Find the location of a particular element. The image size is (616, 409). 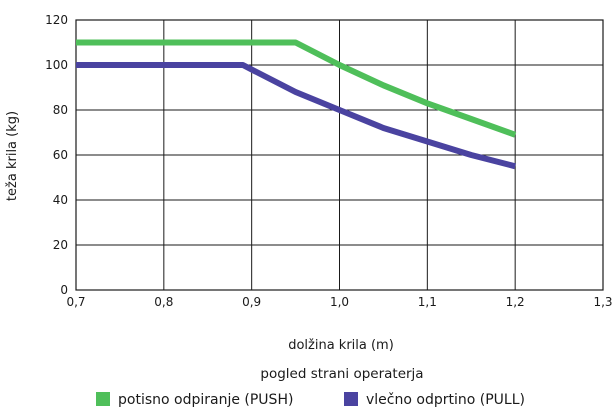

chart-caption: pogled strani operaterja is located at coordinates (341, 374).